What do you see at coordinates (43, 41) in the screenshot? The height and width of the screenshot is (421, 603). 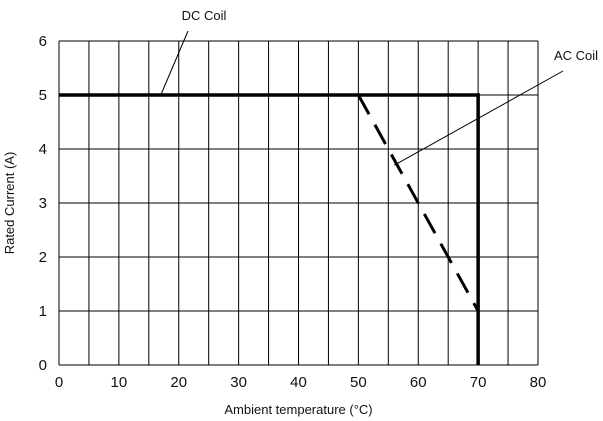 I see `y-tick-label: 6` at bounding box center [43, 41].